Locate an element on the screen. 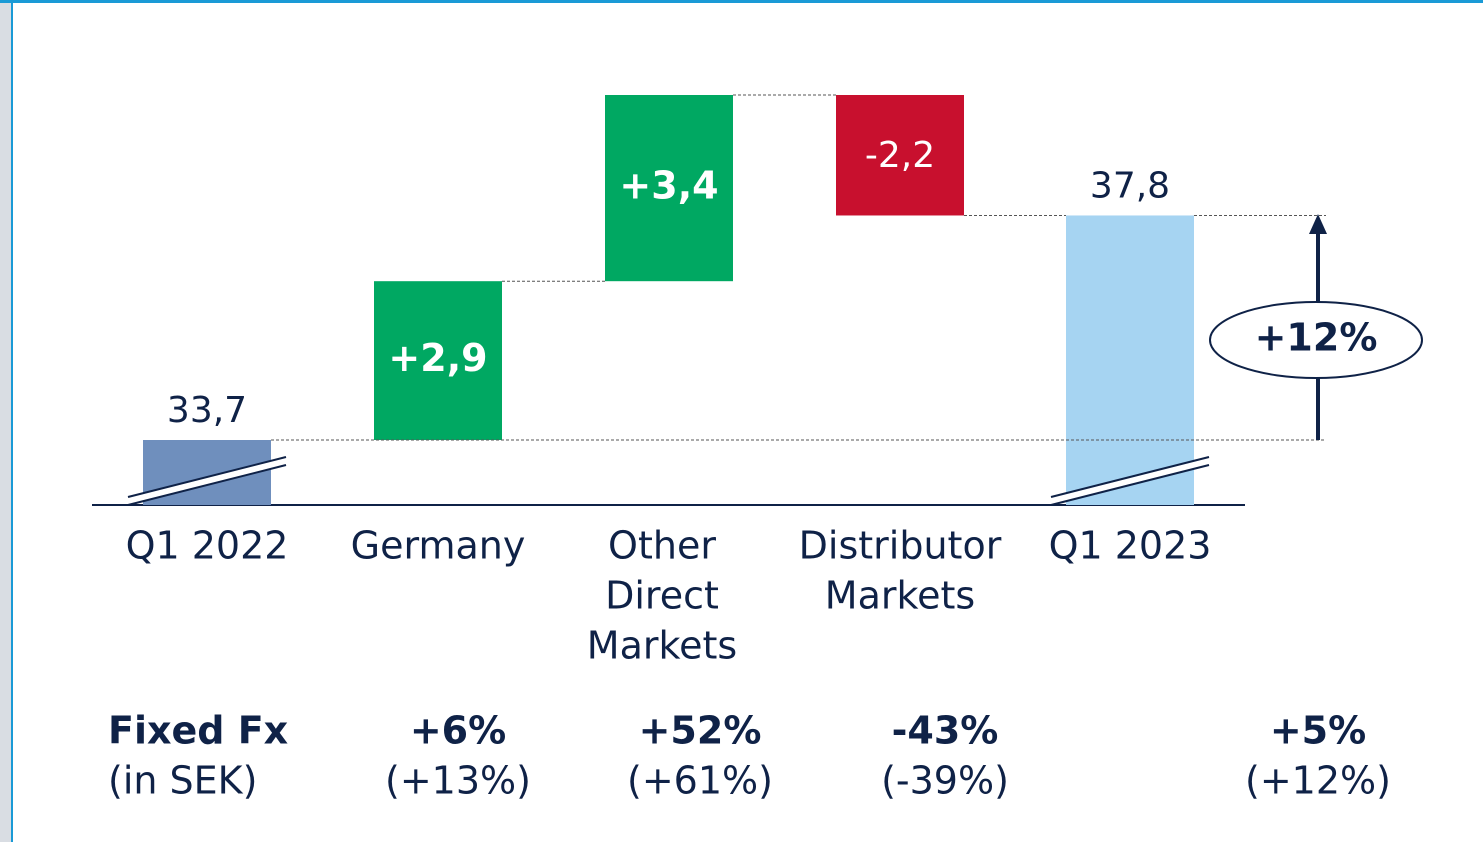 The image size is (1483, 842). fx-value: +5% is located at coordinates (1318, 731).